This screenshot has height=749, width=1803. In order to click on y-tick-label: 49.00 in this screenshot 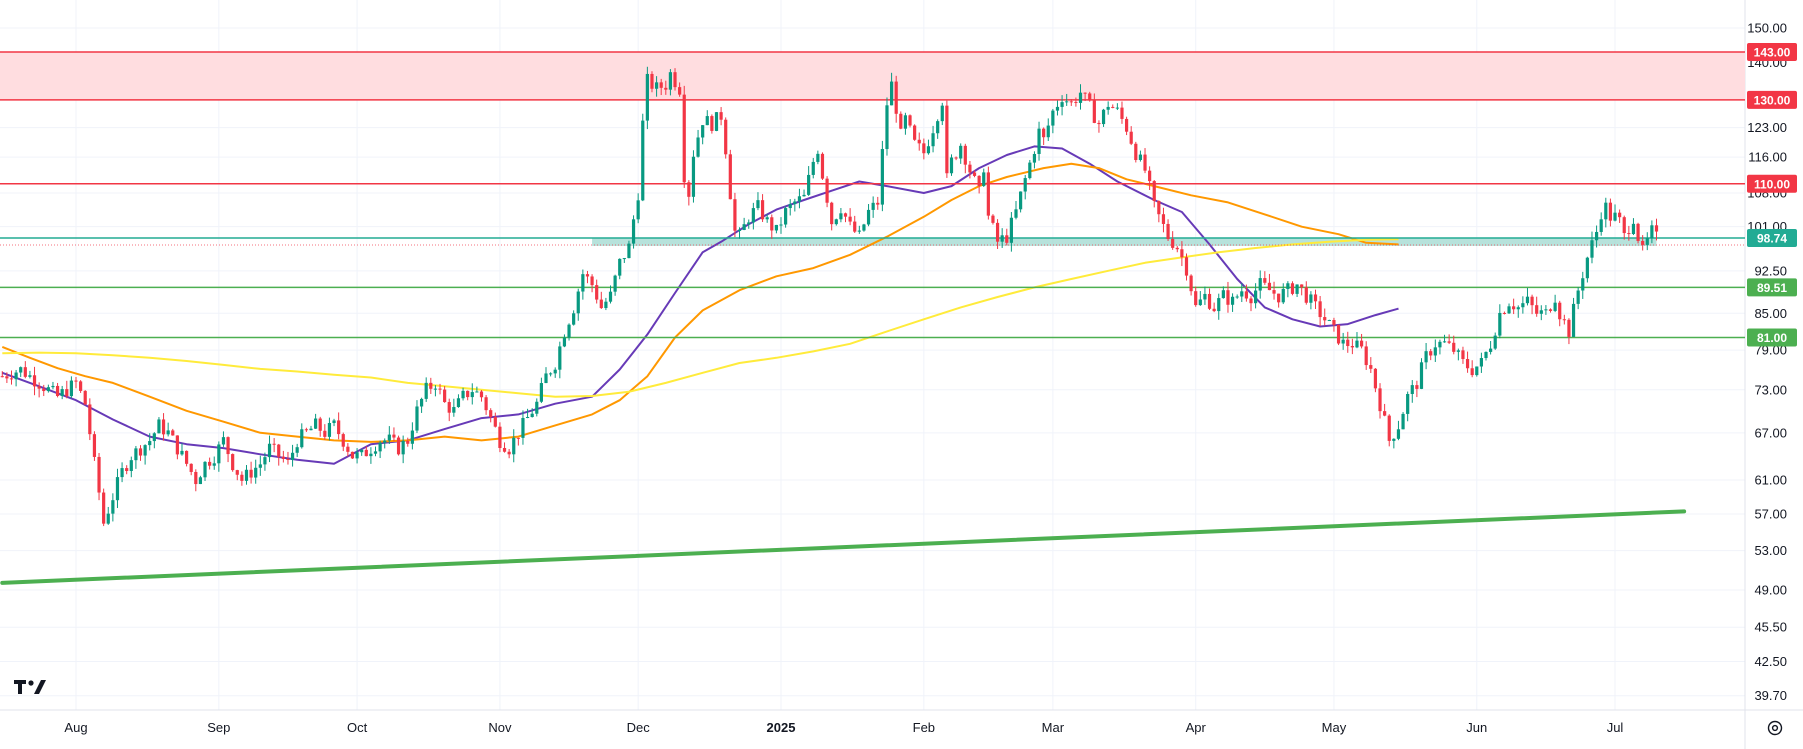, I will do `click(1770, 590)`.